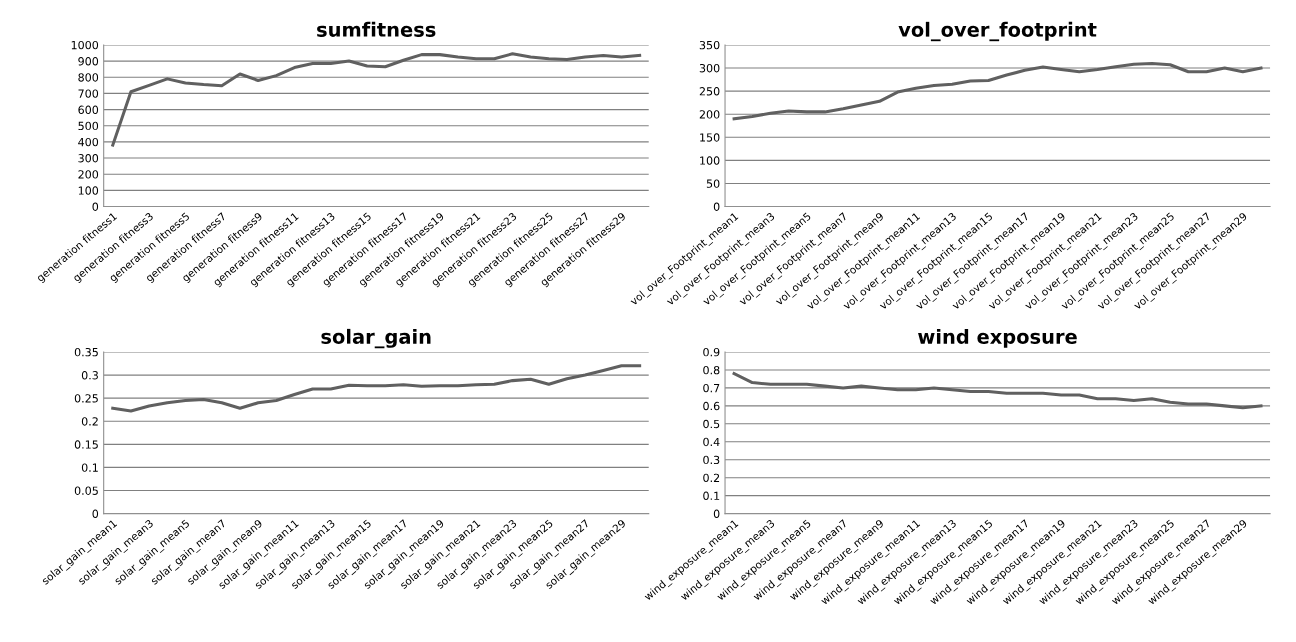  What do you see at coordinates (711, 352) in the screenshot?
I see `y-tick-label: 0.9` at bounding box center [711, 352].